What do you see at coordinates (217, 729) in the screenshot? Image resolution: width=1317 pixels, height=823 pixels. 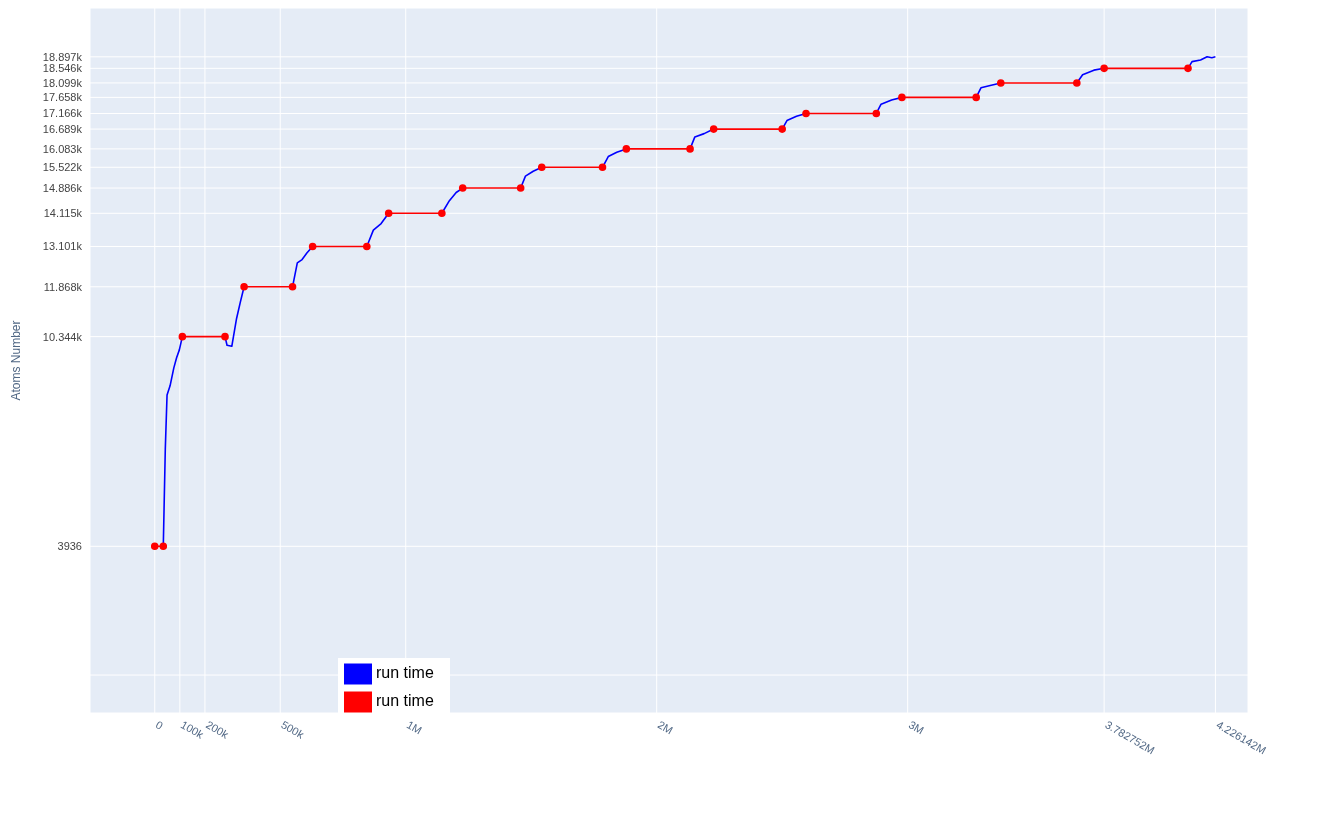 I see `x-tick-label: 200k` at bounding box center [217, 729].